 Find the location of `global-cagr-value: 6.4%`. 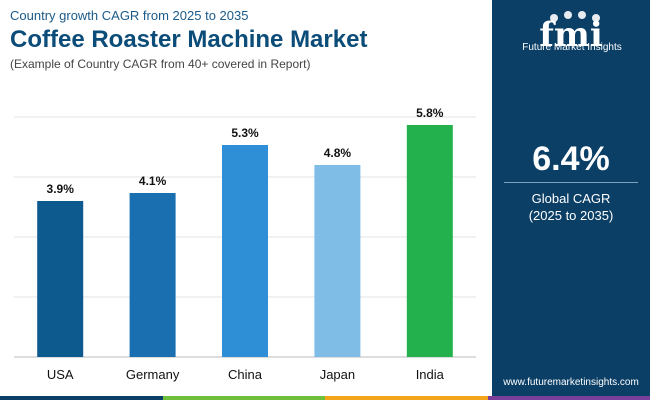

global-cagr-value: 6.4% is located at coordinates (571, 159).